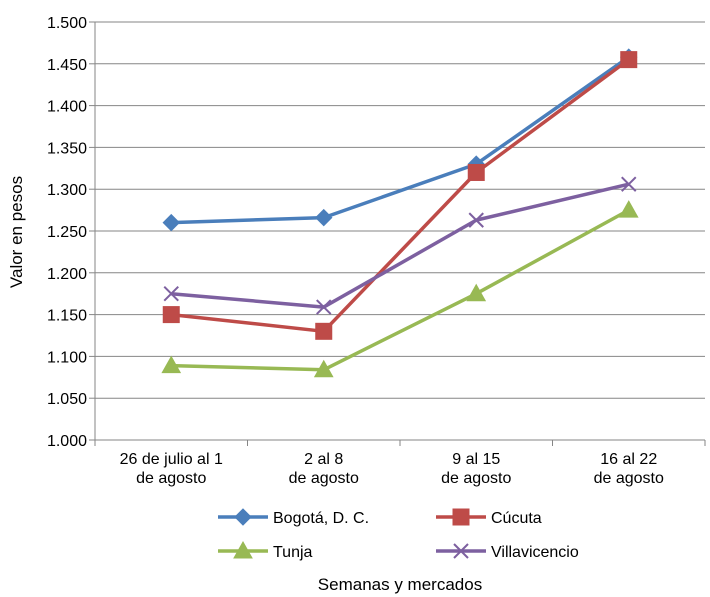 The width and height of the screenshot is (710, 597). I want to click on y-axis-label: Valor en pesos, so click(16, 232).